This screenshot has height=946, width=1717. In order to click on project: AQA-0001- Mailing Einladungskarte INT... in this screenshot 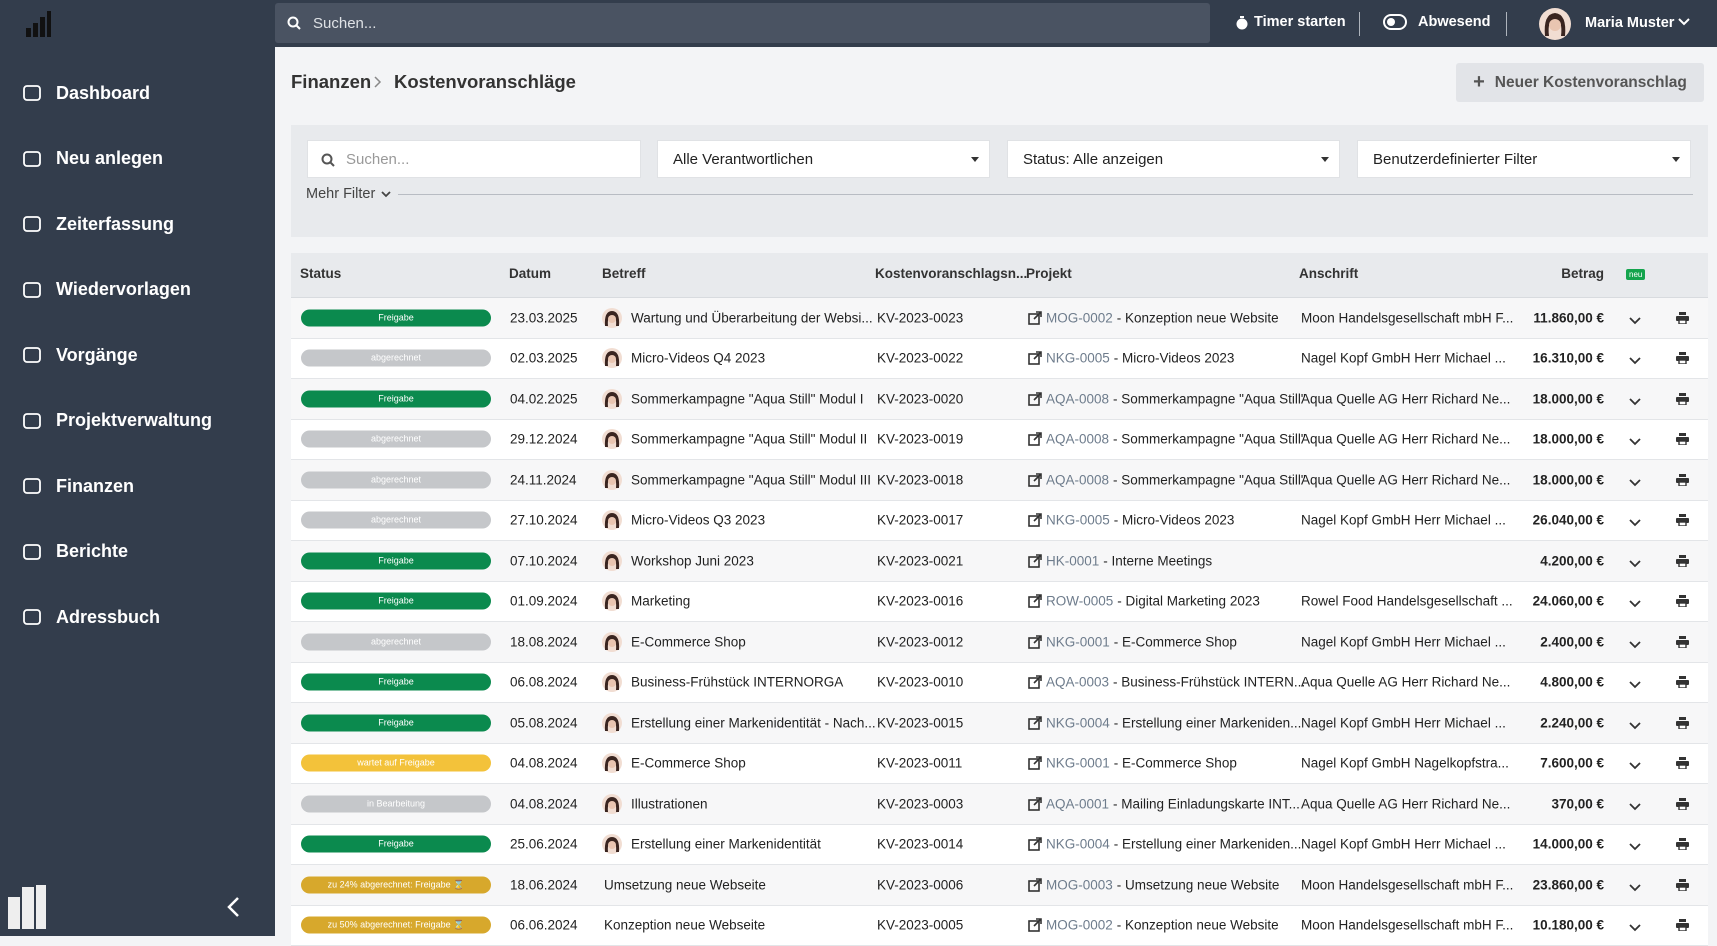, I will do `click(1173, 803)`.